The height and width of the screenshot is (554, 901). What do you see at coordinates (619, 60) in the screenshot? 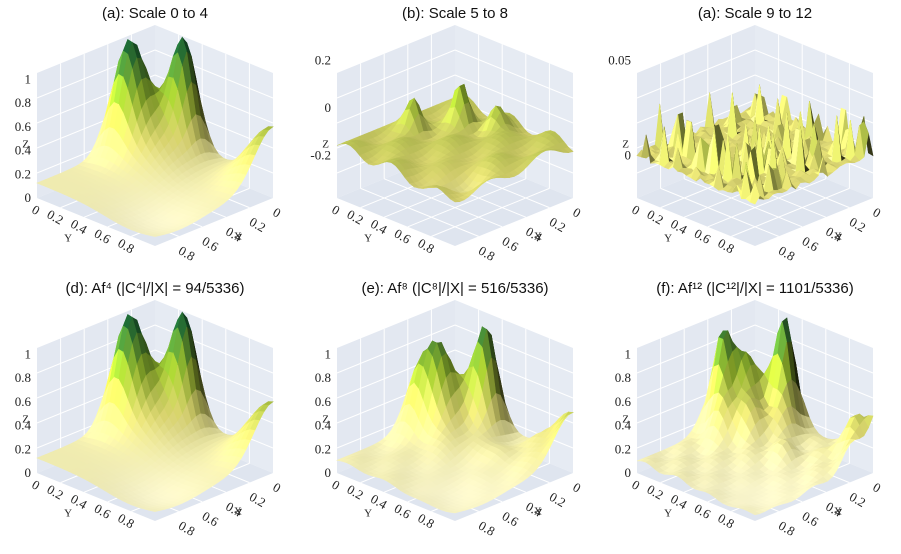
I see `z-tick-label: 0.05` at bounding box center [619, 60].